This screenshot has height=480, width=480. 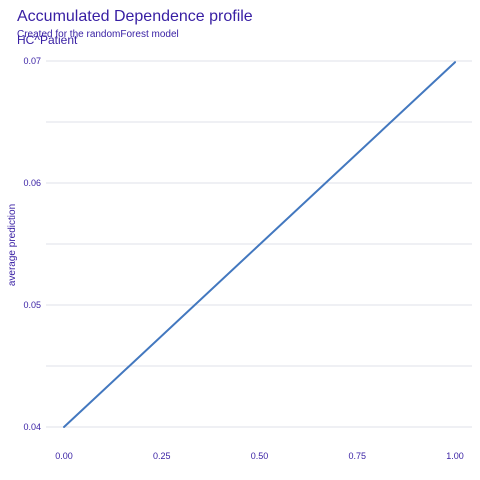 What do you see at coordinates (357, 456) in the screenshot?
I see `x-tick-label: 0.75` at bounding box center [357, 456].